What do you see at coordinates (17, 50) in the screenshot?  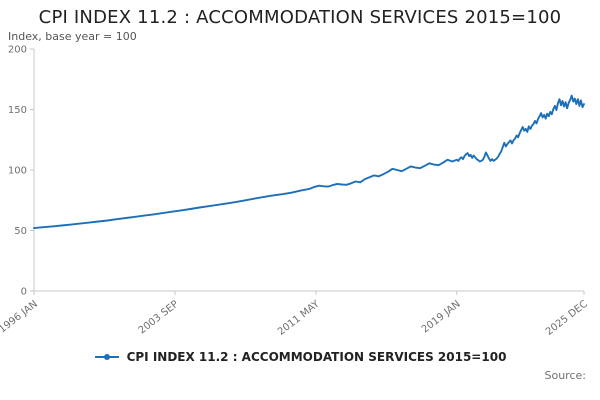 I see `y-tick-label: 200` at bounding box center [17, 50].